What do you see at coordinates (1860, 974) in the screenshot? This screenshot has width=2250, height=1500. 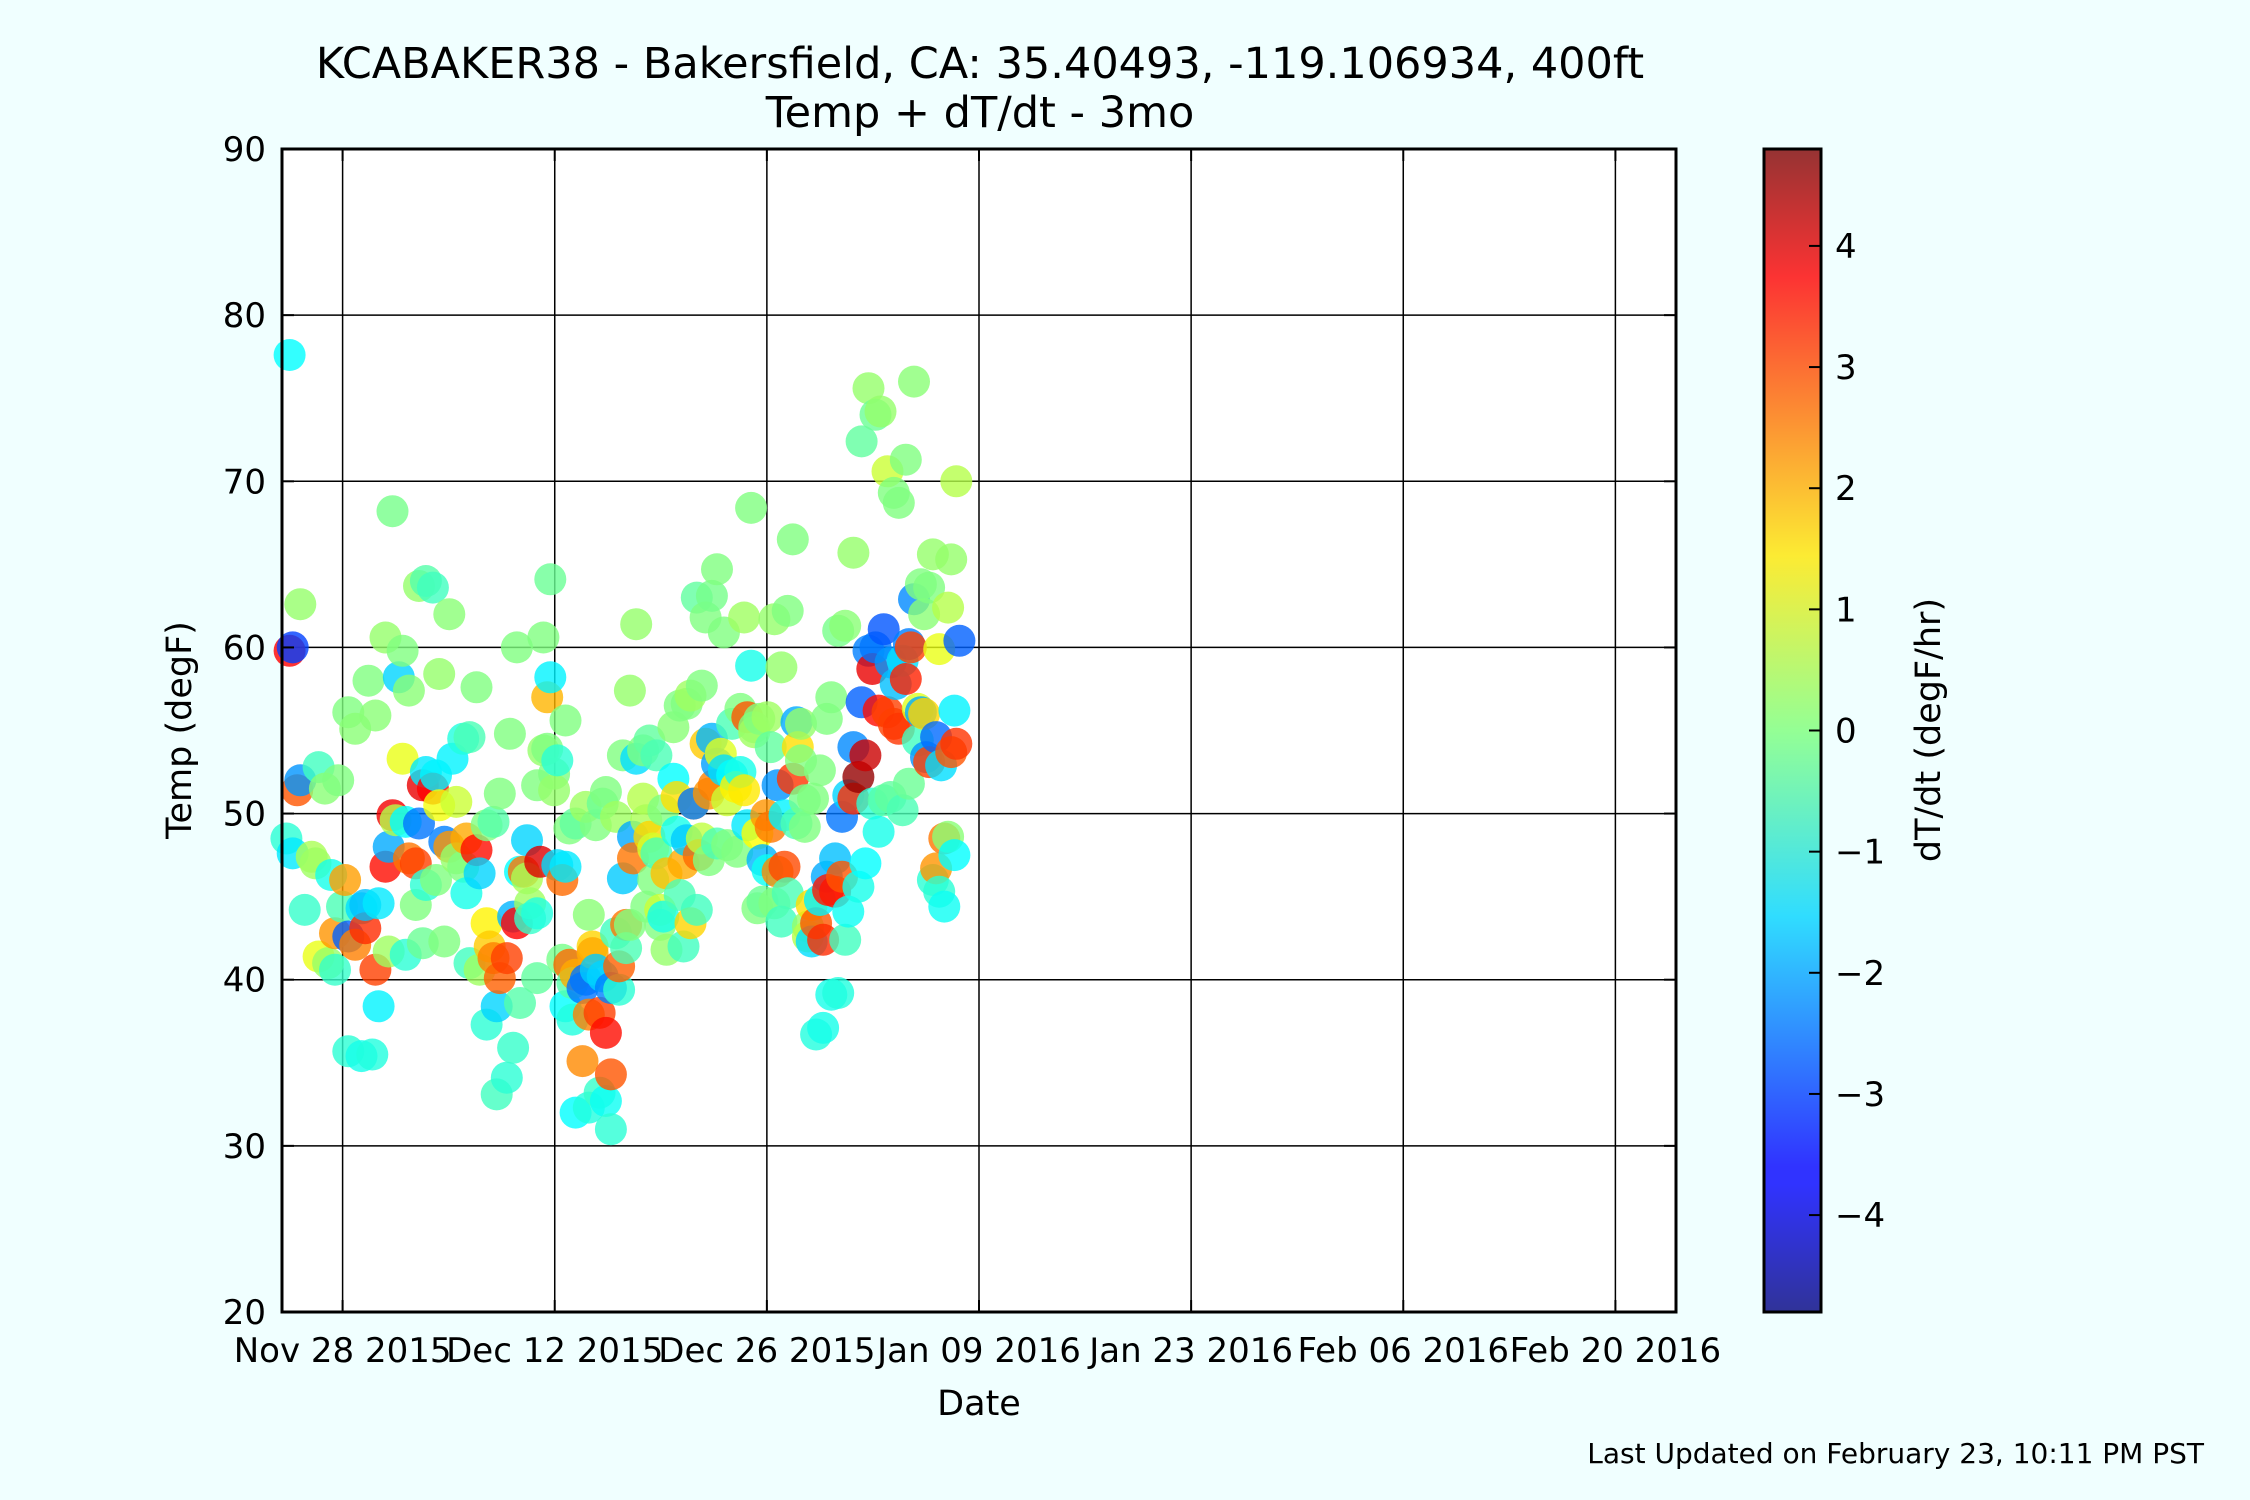 I see `colorbar-tick-label: −2` at bounding box center [1860, 974].